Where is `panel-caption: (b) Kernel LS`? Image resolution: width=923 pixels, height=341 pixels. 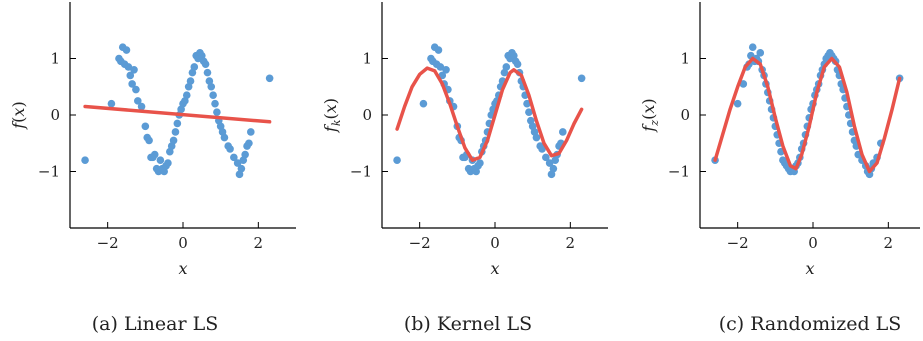
panel-caption: (b) Kernel LS is located at coordinates (468, 324).